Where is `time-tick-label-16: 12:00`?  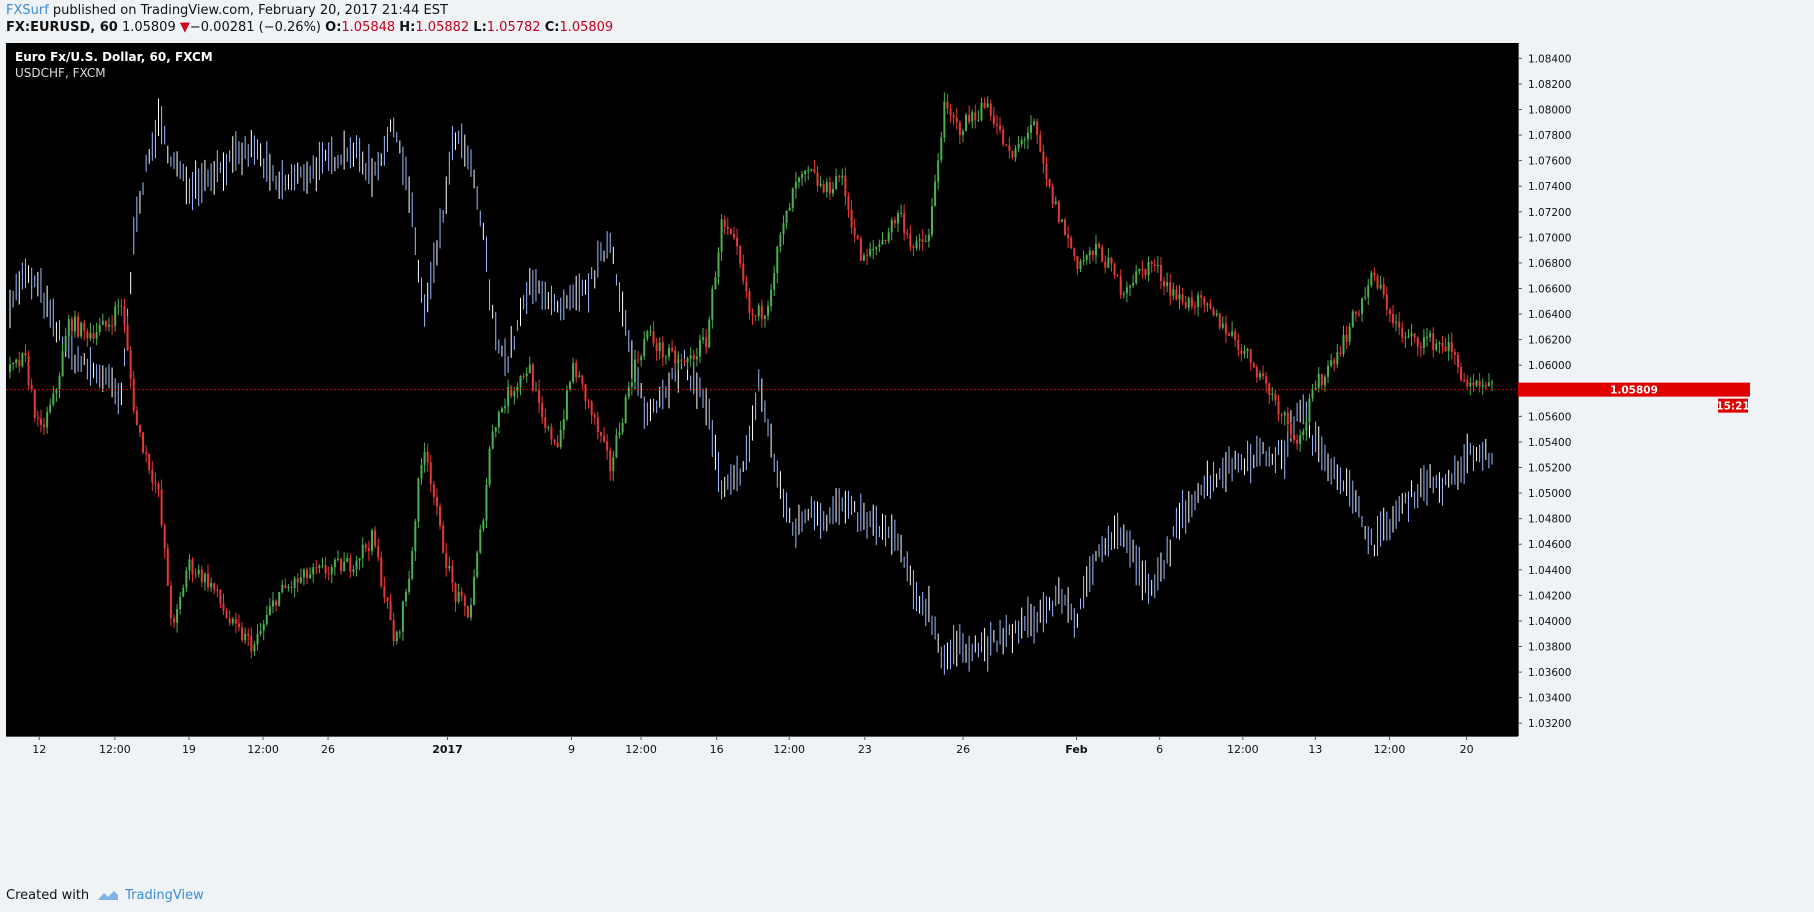
time-tick-label-16: 12:00 is located at coordinates (1390, 749).